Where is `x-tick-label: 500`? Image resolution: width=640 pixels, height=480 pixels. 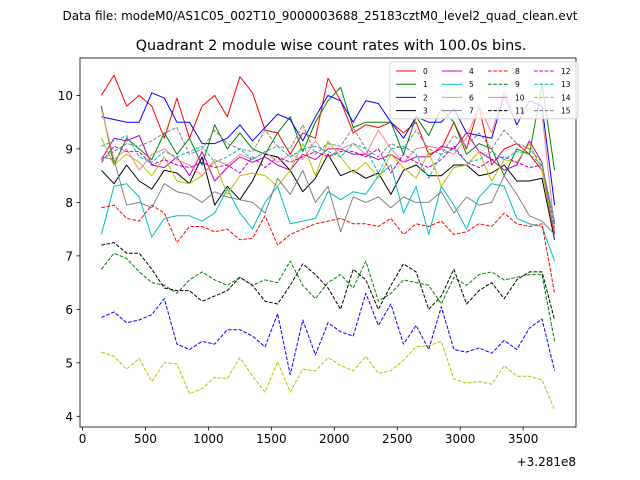
x-tick-label: 500 is located at coordinates (145, 439).